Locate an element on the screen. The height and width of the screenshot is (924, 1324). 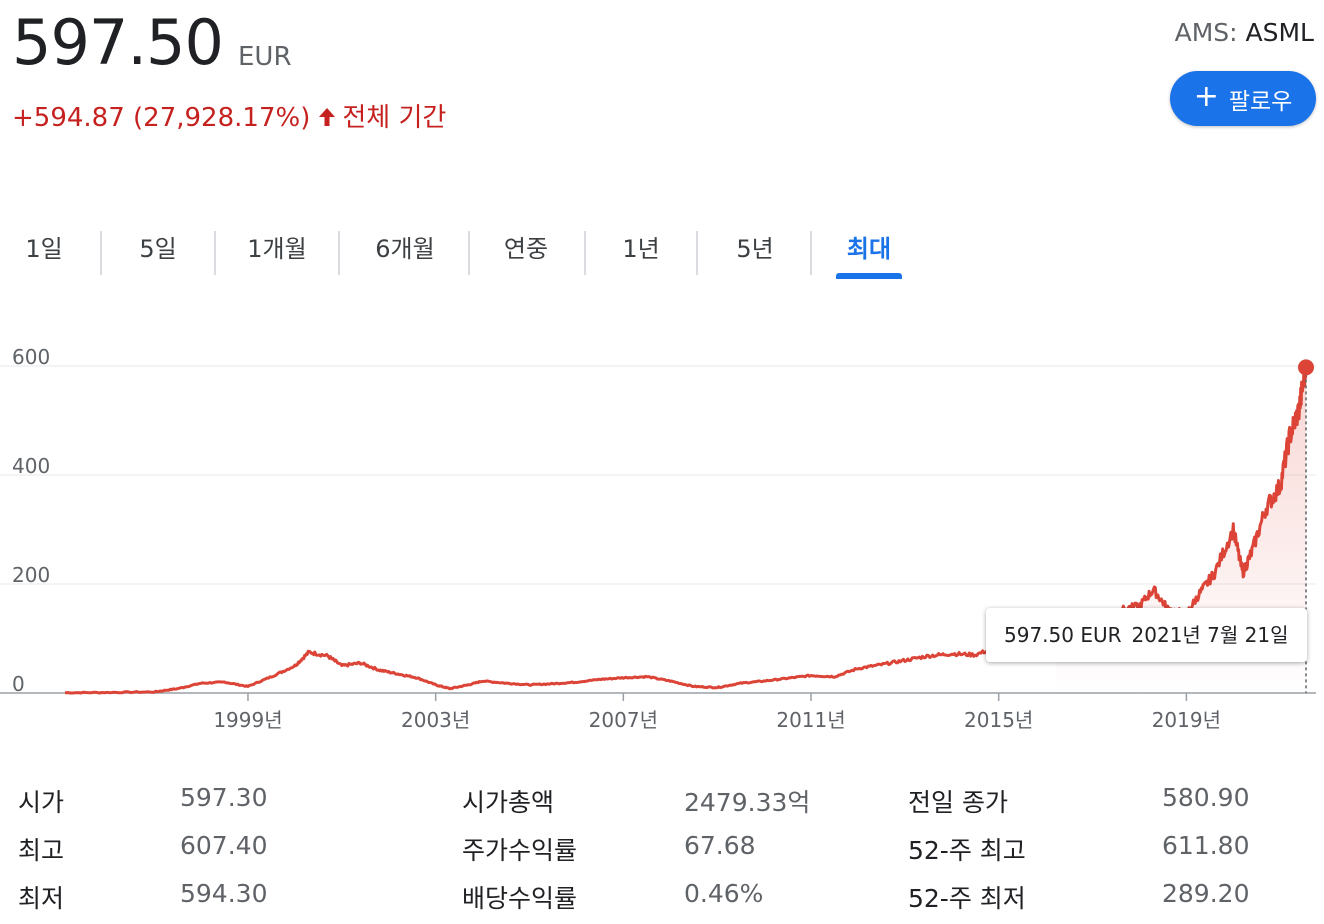
stat-high-value: 607.40 is located at coordinates (224, 845).